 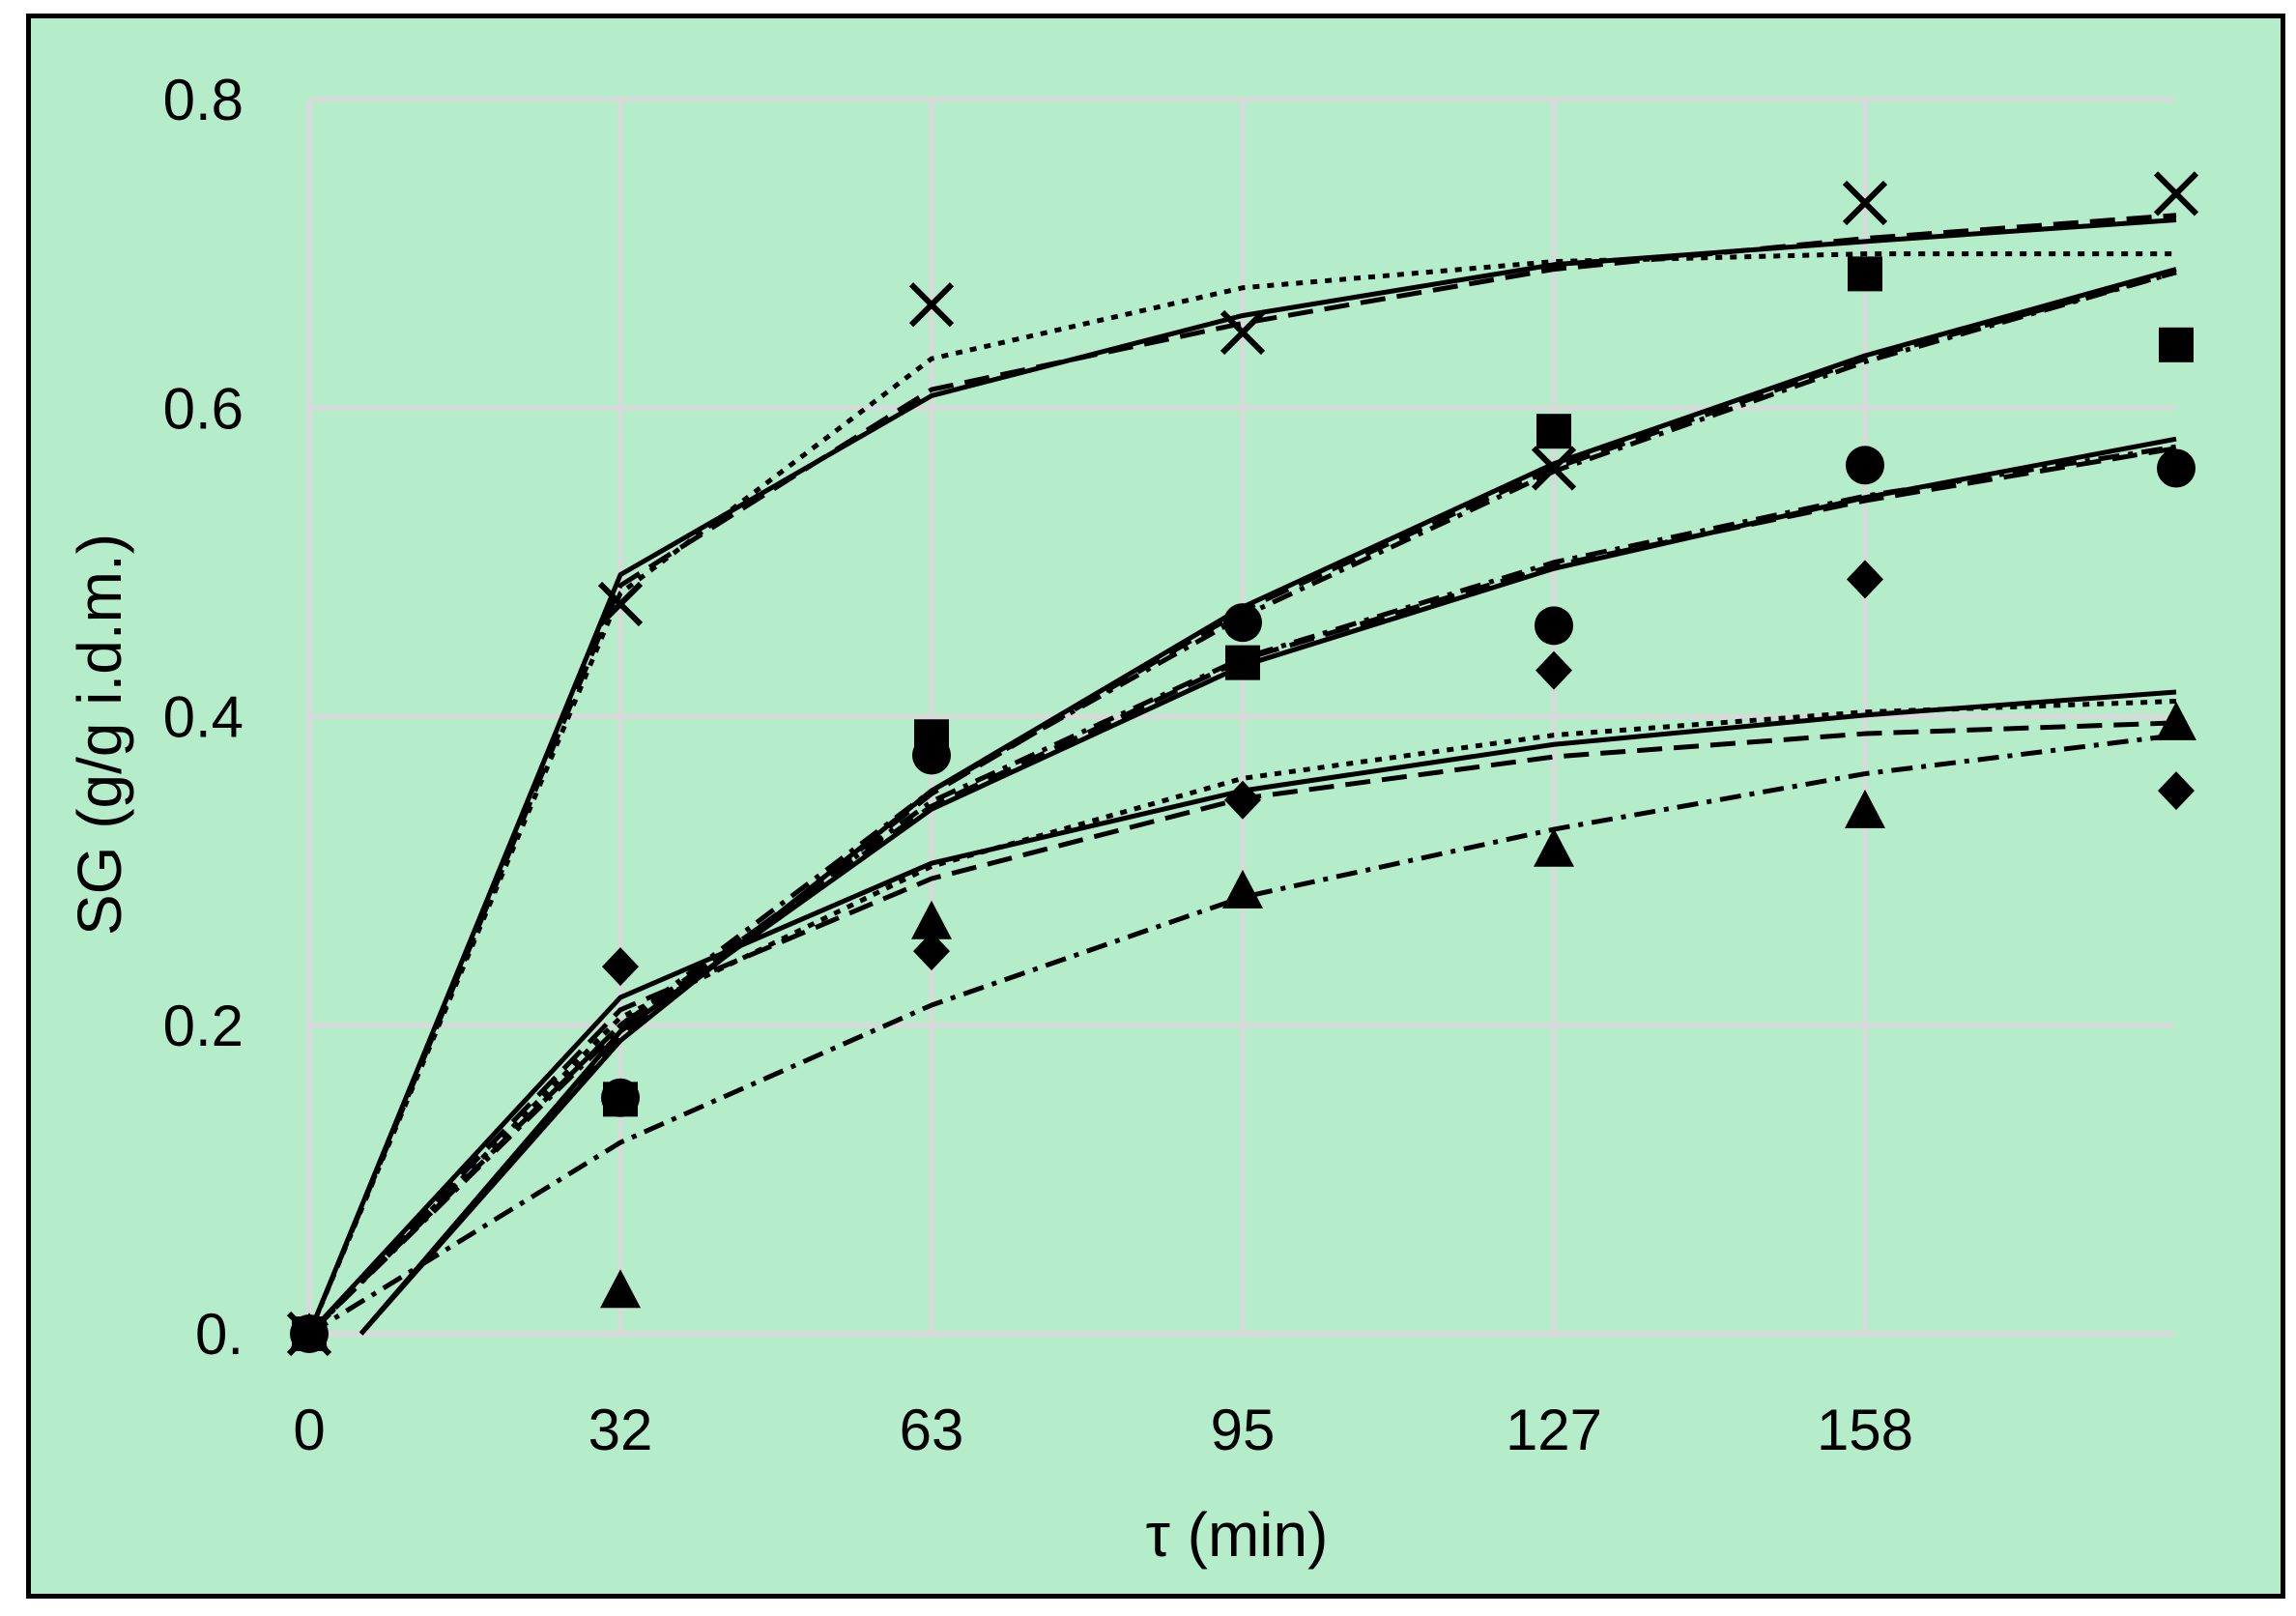 I want to click on x-tick-label: 0, so click(x=309, y=1430).